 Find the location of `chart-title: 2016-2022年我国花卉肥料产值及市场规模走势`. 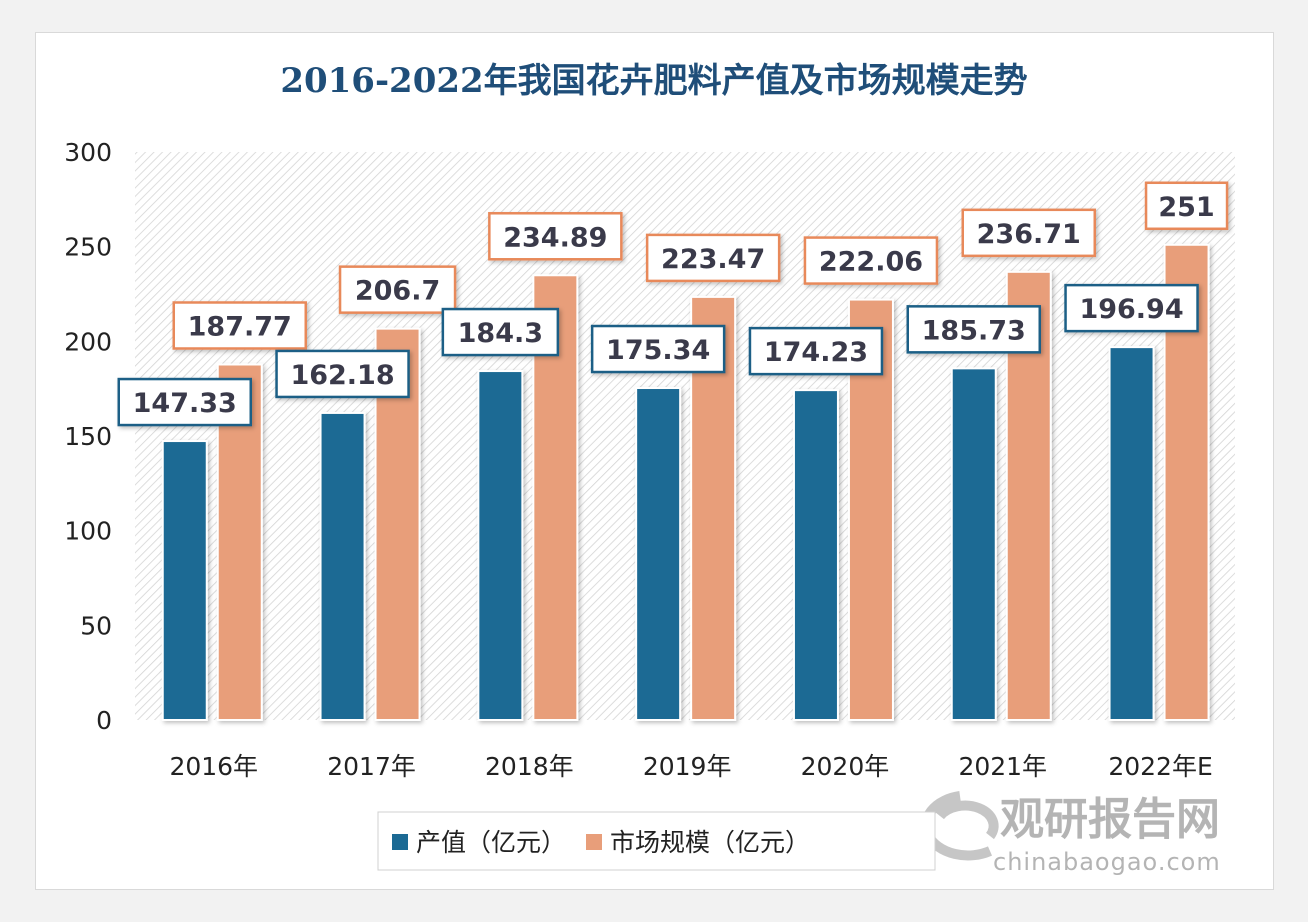

chart-title: 2016-2022年我国花卉肥料产值及市场规模走势 is located at coordinates (653, 81).